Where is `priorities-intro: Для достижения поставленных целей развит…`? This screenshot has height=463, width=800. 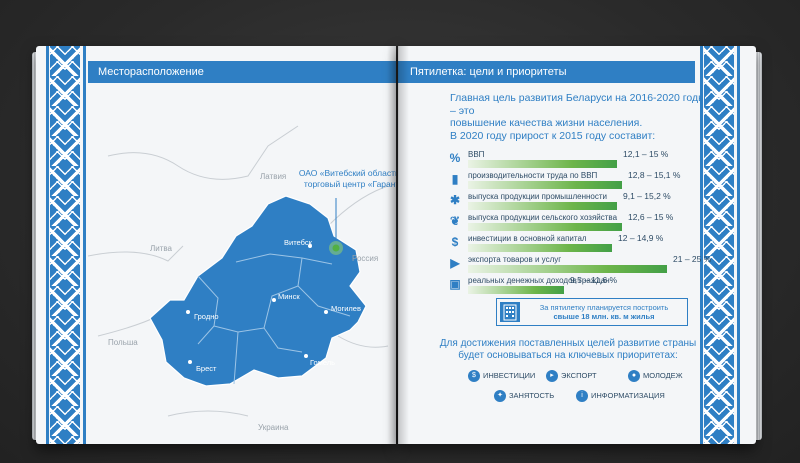 priorities-intro: Для достижения поставленных целей развит… is located at coordinates (568, 350).